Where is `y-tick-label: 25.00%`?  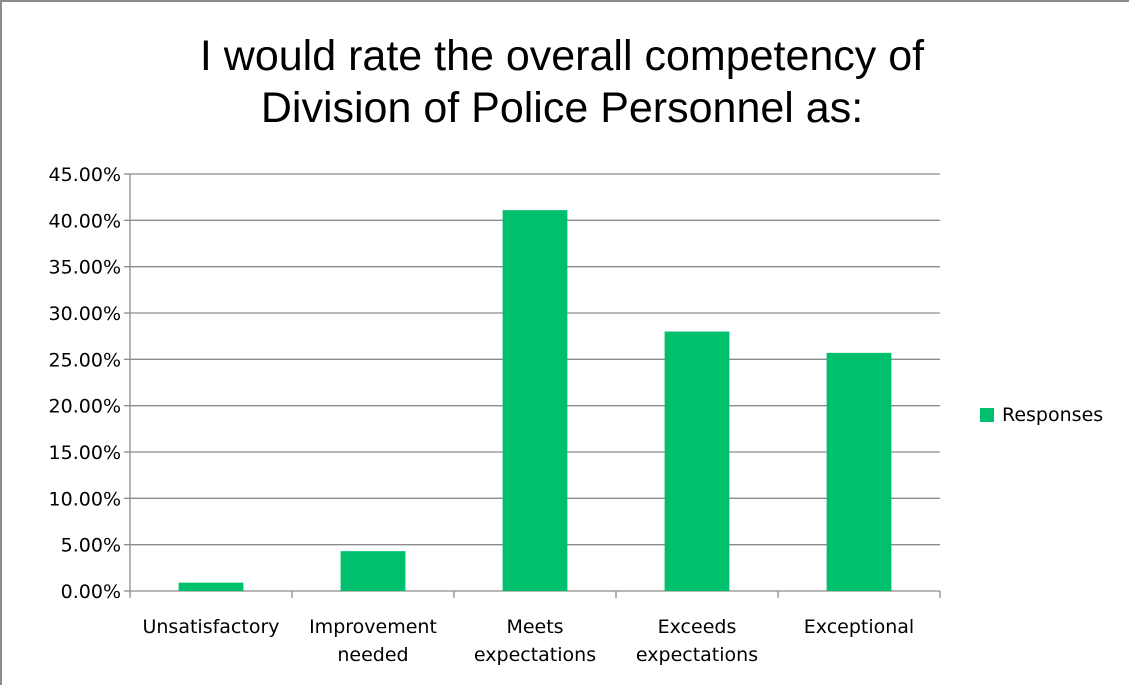 y-tick-label: 25.00% is located at coordinates (85, 360).